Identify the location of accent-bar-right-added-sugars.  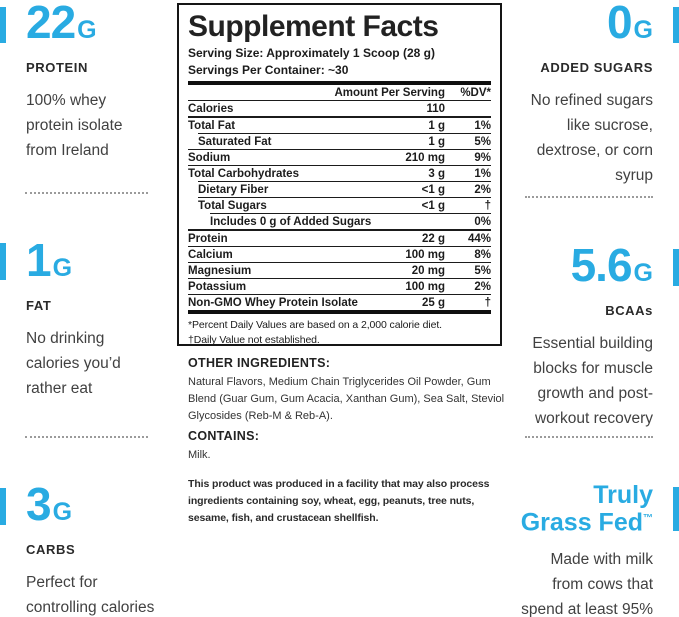
(676, 25).